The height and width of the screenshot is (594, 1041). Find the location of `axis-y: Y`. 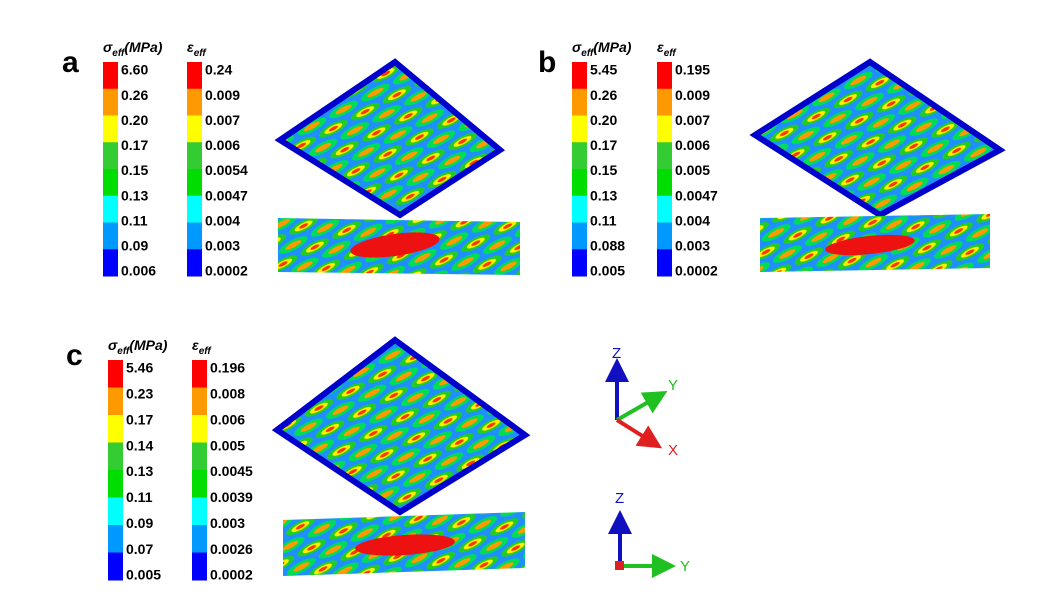

axis-y: Y is located at coordinates (685, 566).